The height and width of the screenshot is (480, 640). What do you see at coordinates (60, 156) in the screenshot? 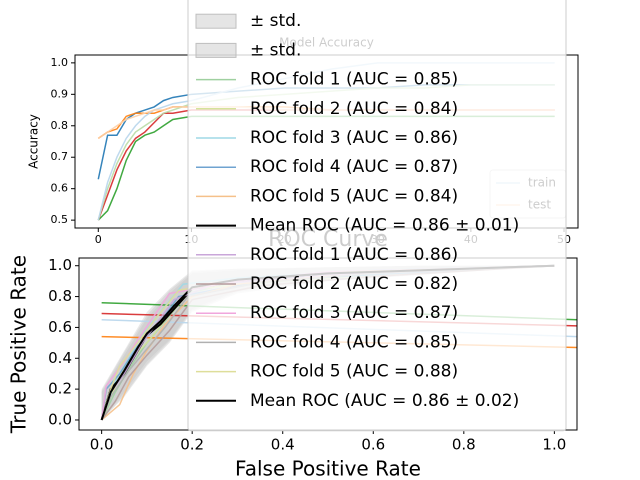
I see `y-tick-label: 0.7` at bounding box center [60, 156].